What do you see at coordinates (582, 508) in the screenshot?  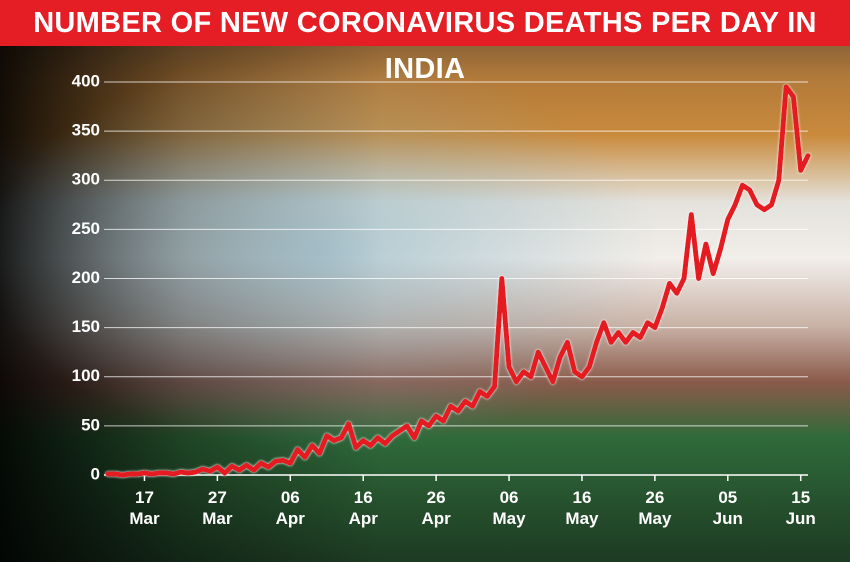 I see `x-tick-label: 16 May` at bounding box center [582, 508].